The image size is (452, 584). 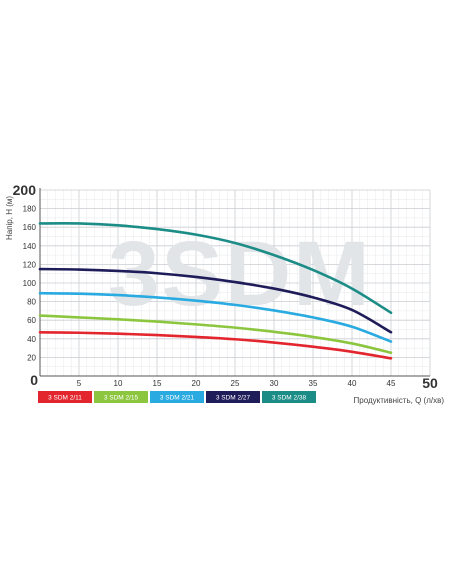 I want to click on x-tick-label: 20, so click(x=196, y=383).